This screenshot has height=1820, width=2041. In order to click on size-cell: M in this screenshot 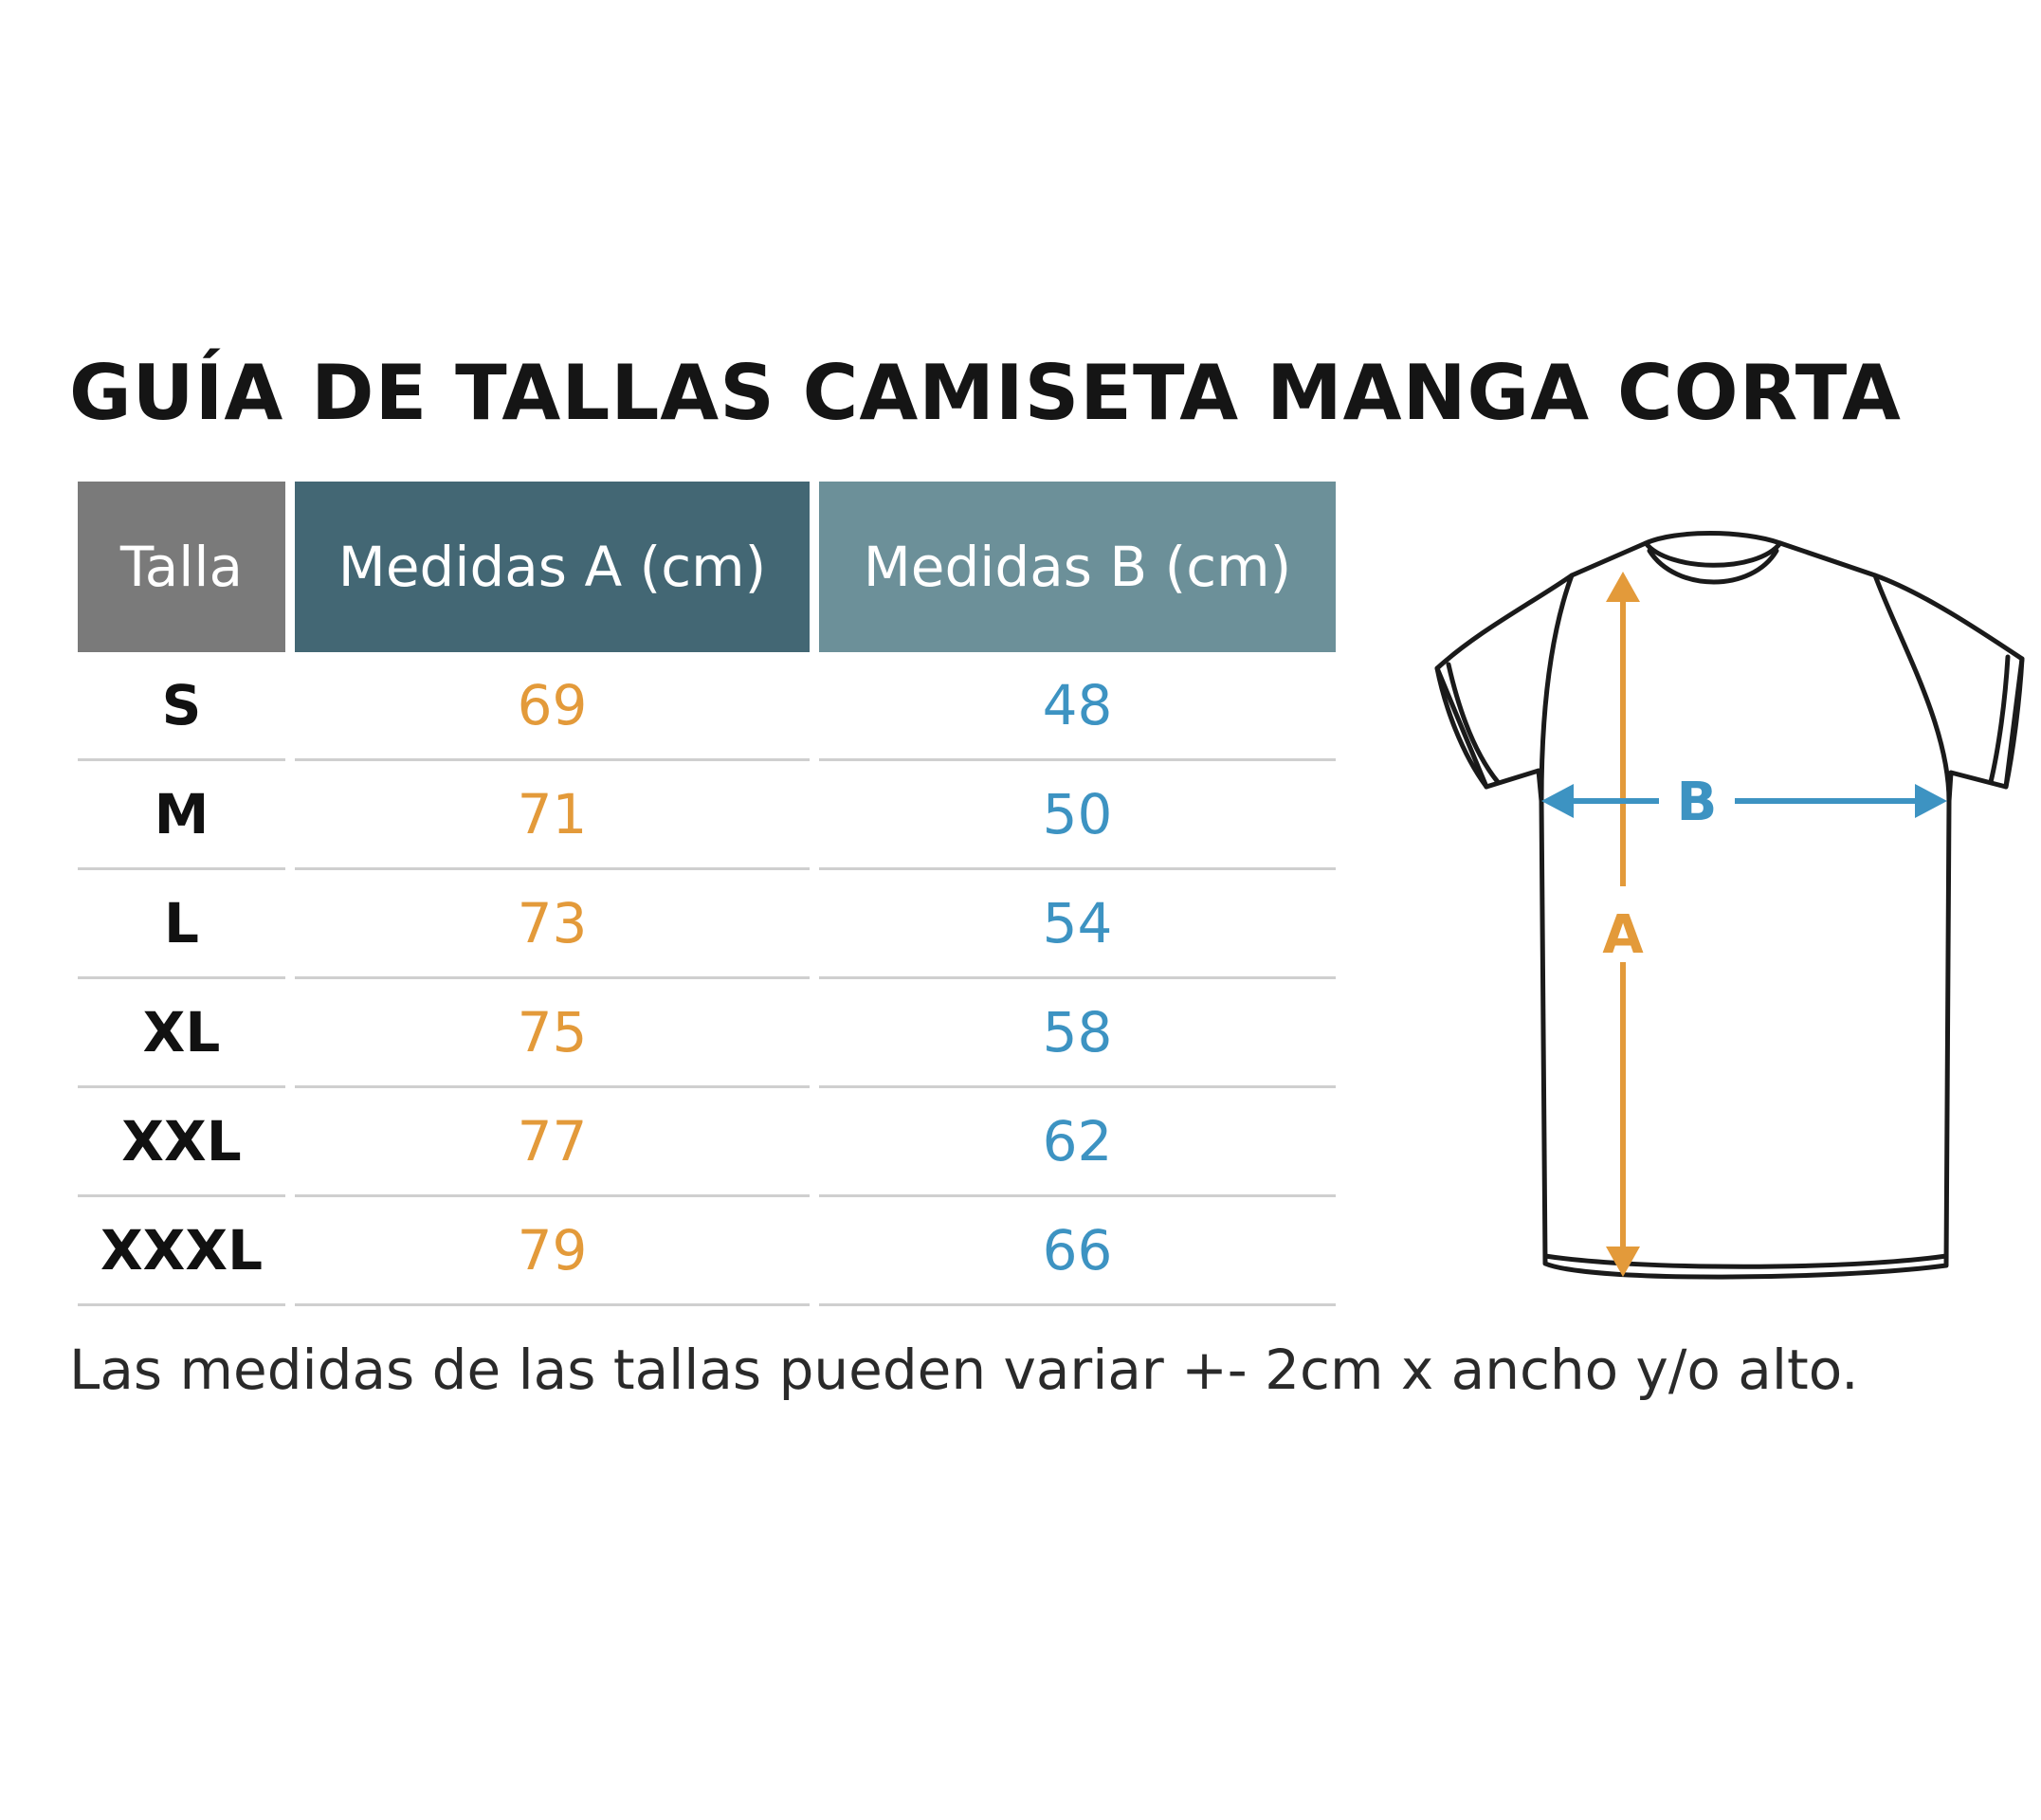, I will do `click(182, 814)`.